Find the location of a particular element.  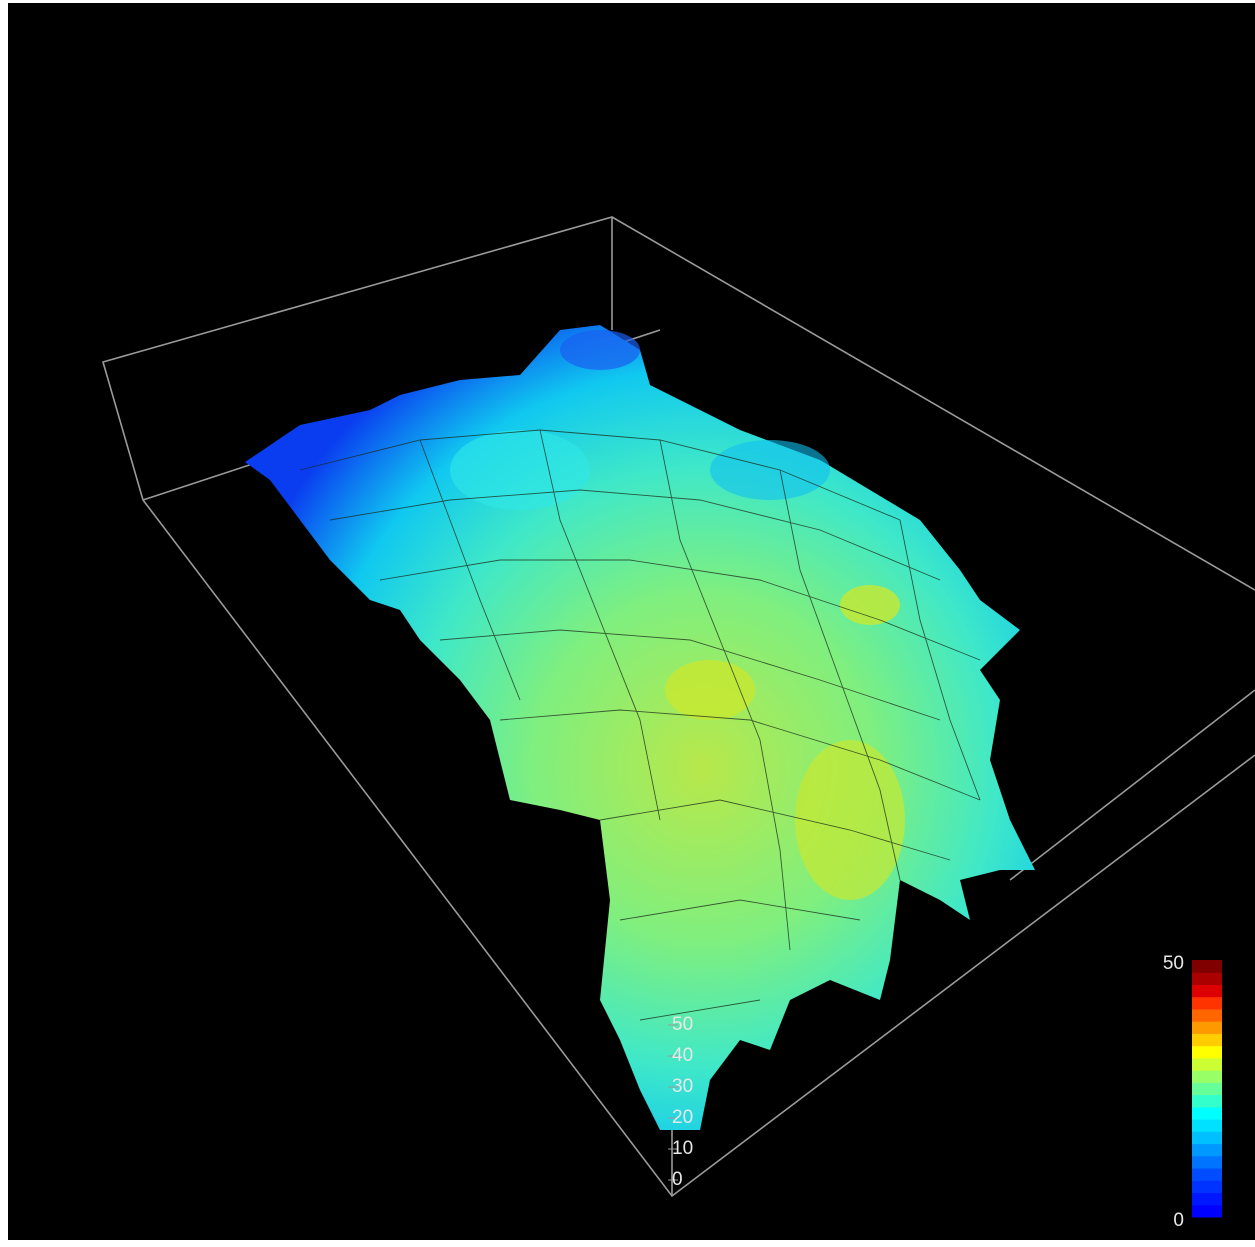

z-tick-label: 10 is located at coordinates (682, 1148).